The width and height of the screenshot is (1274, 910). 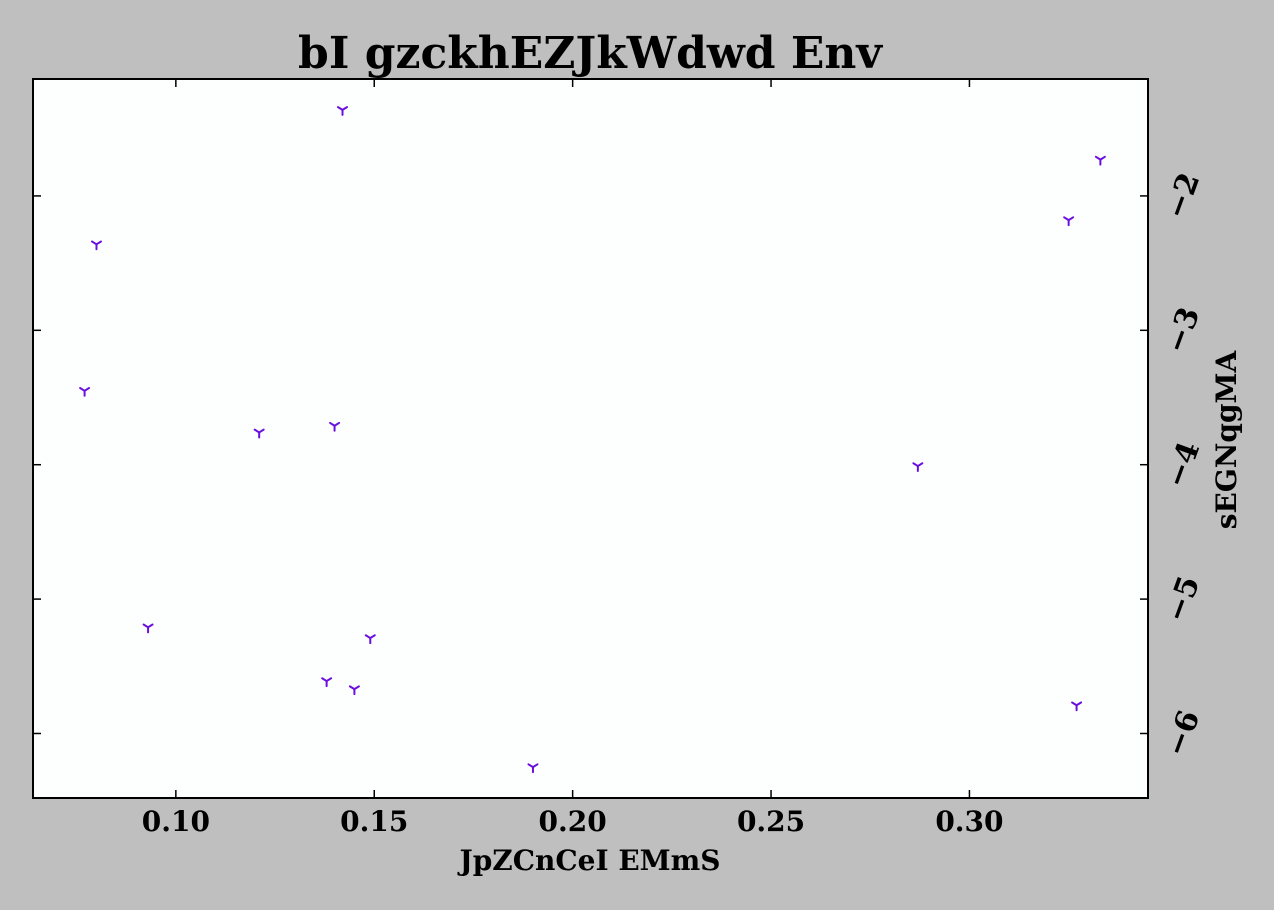 I want to click on chart-title: bI gzckhEZJkWdwd Env, so click(x=590, y=53).